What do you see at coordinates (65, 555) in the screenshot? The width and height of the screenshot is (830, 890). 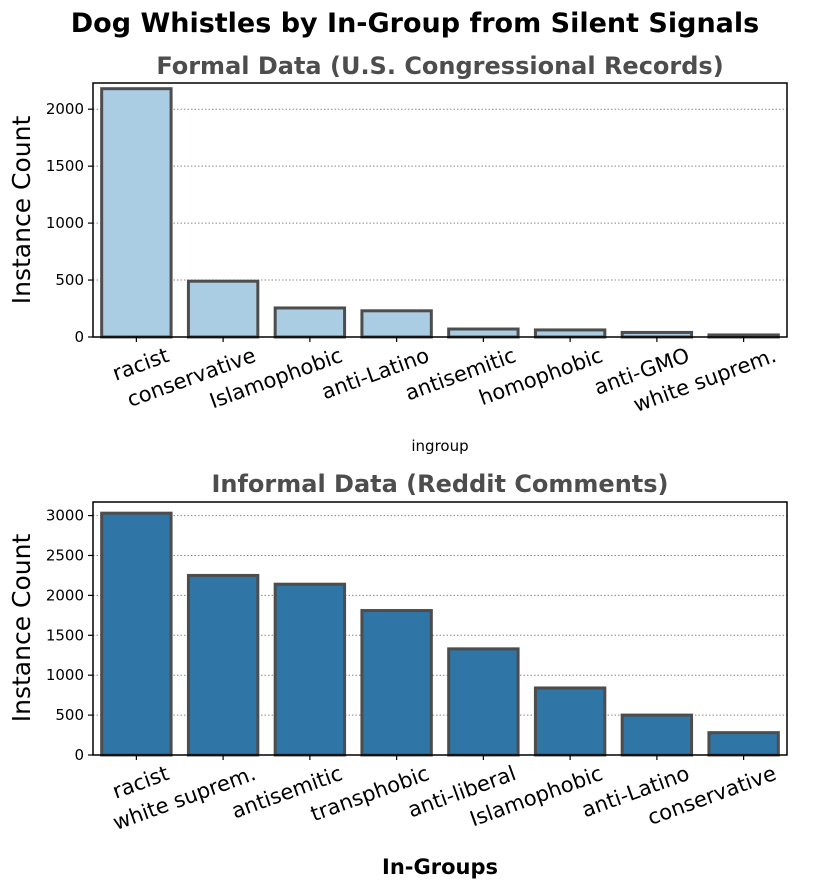 I see `informal-y-tick-label: 2500` at bounding box center [65, 555].